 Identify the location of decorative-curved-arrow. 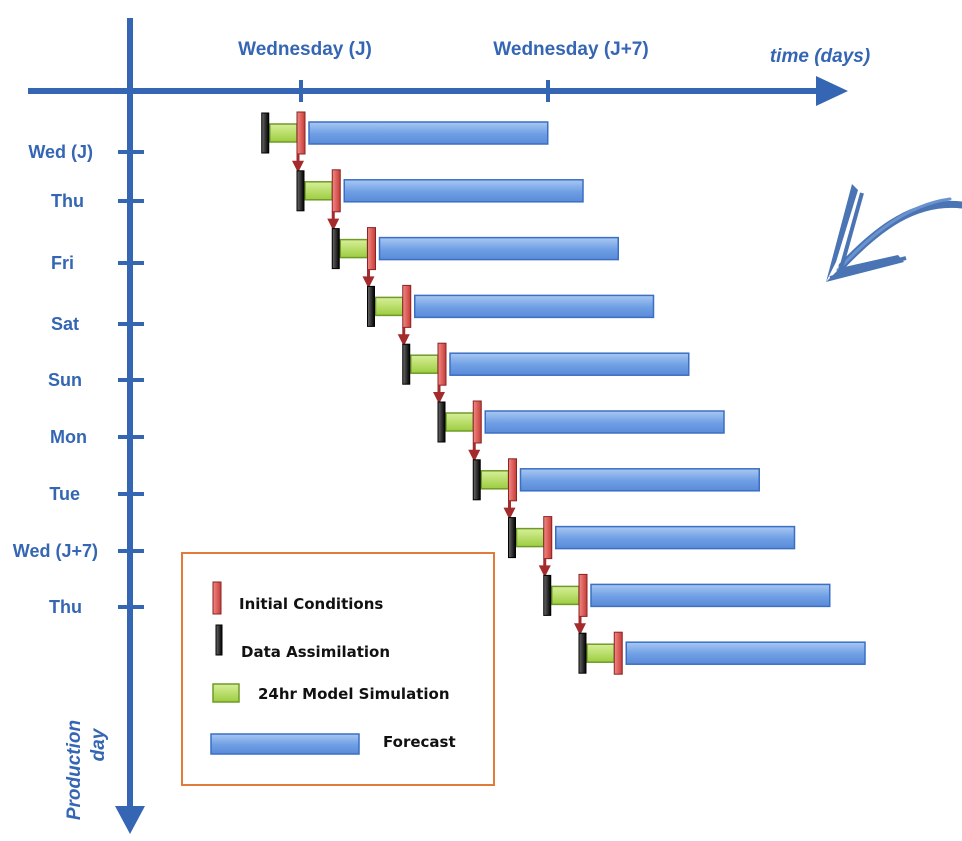
(894, 233).